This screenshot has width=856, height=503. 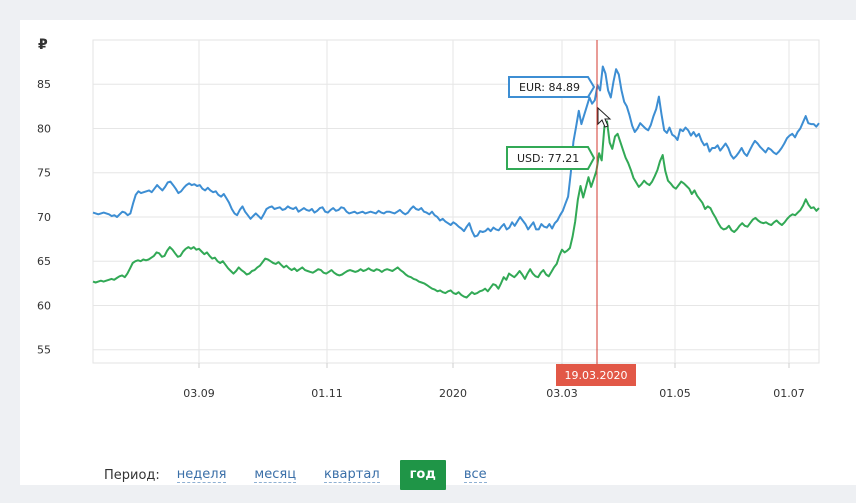 I want to click on y-tick-label: 60, so click(x=44, y=305).